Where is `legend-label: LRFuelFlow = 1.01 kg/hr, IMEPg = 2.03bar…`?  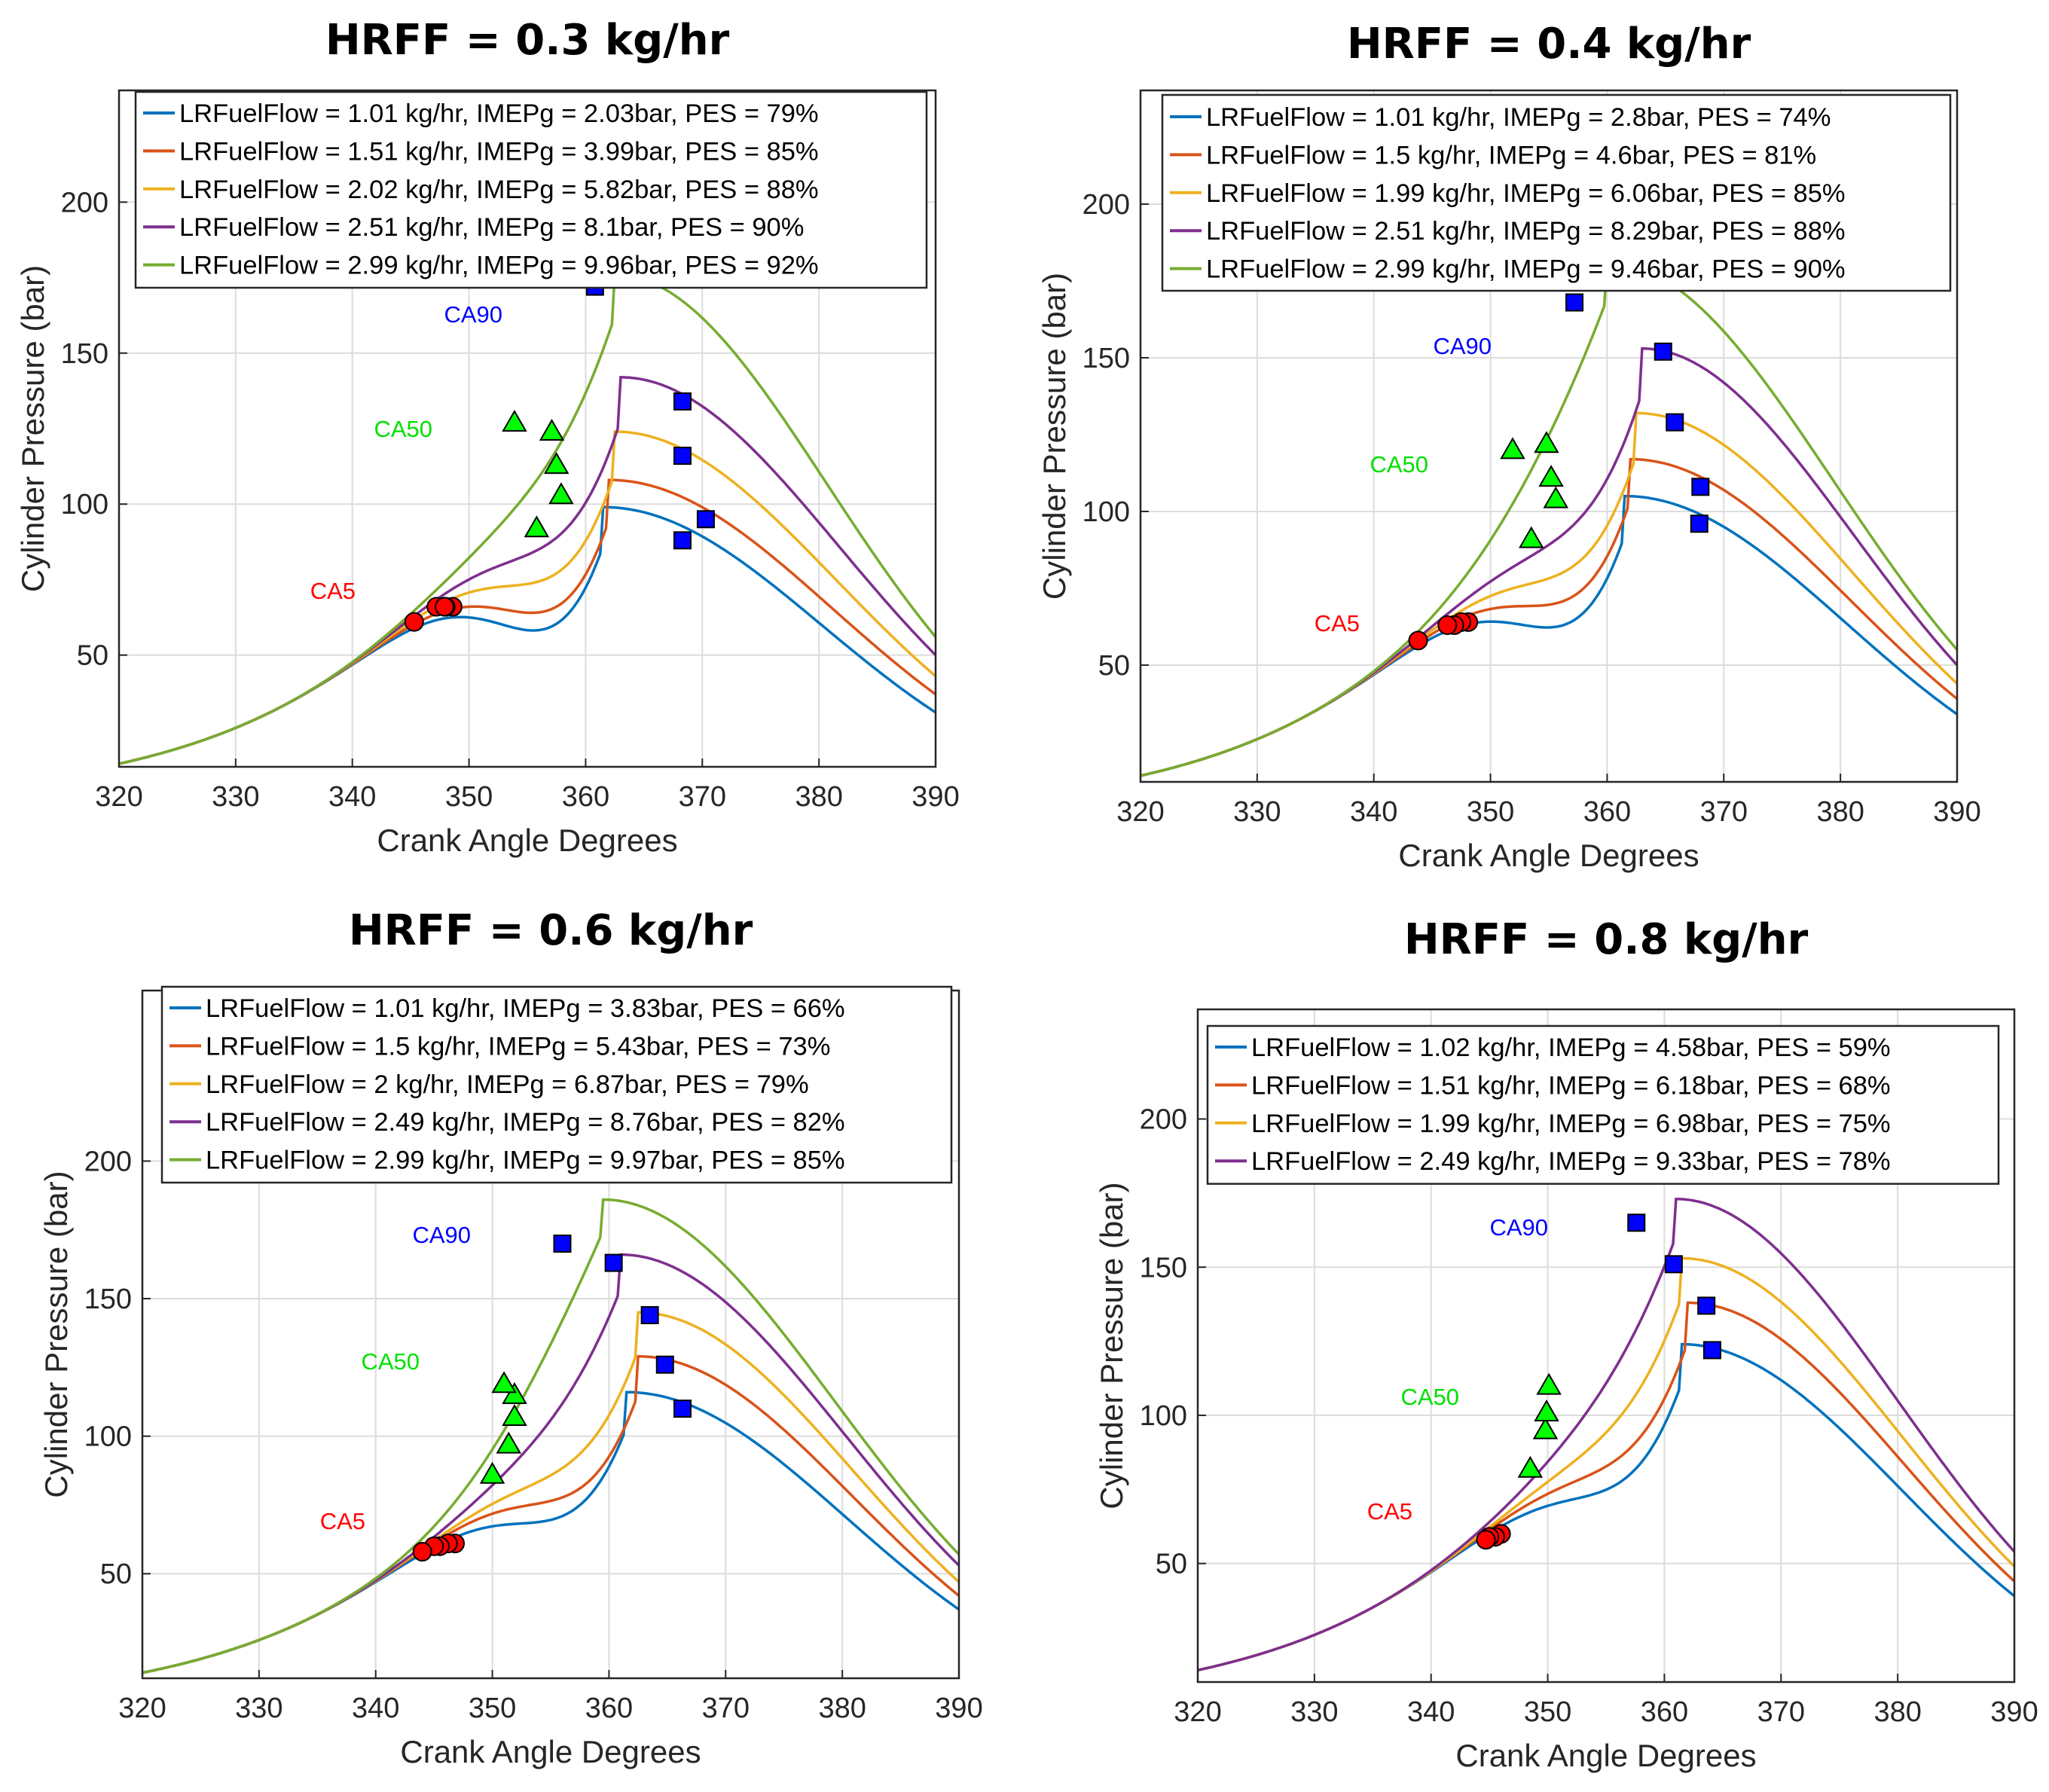 legend-label: LRFuelFlow = 1.01 kg/hr, IMEPg = 2.03bar… is located at coordinates (499, 113).